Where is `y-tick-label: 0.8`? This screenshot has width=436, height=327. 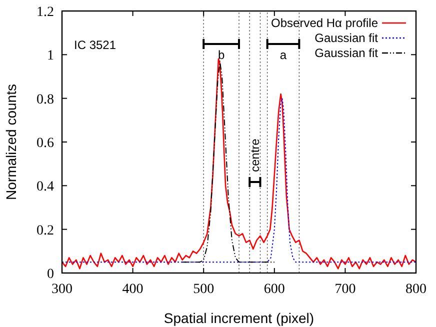 y-tick-label: 0.8 is located at coordinates (45, 100).